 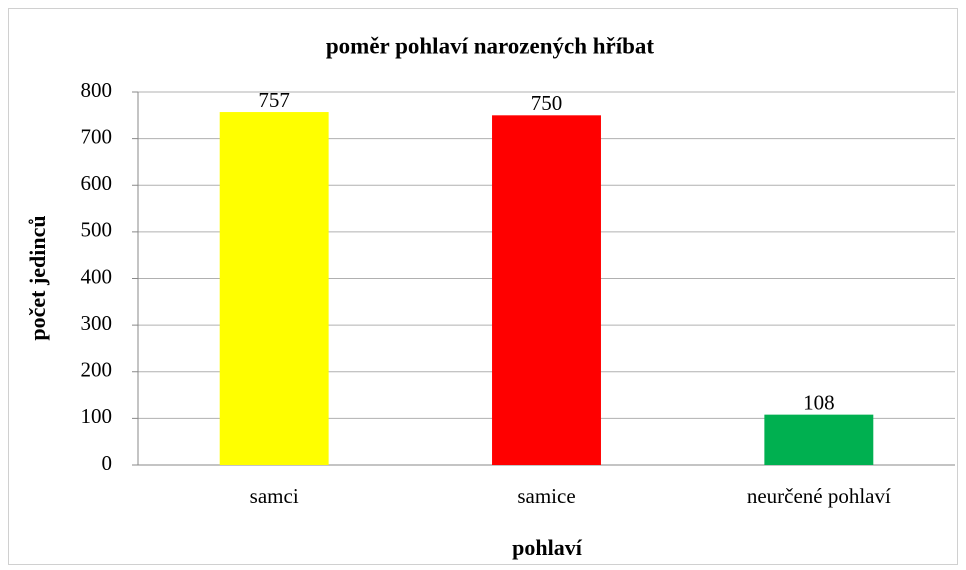 I want to click on x-tick-label: samci, so click(x=274, y=496).